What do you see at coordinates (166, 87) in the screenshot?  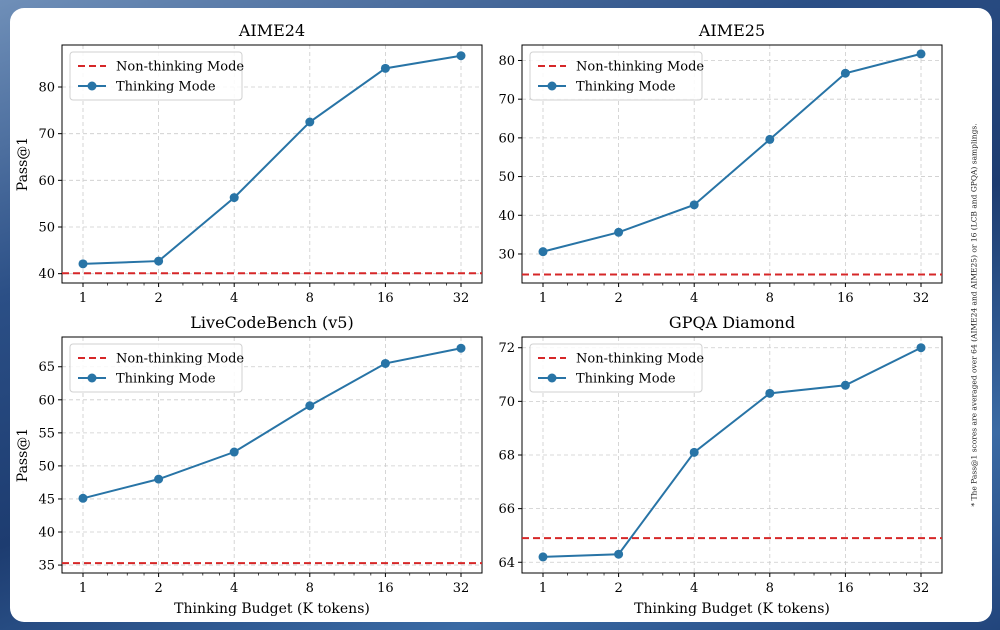 I see `chart-1-legend-thinking-label: Thinking Mode` at bounding box center [166, 87].